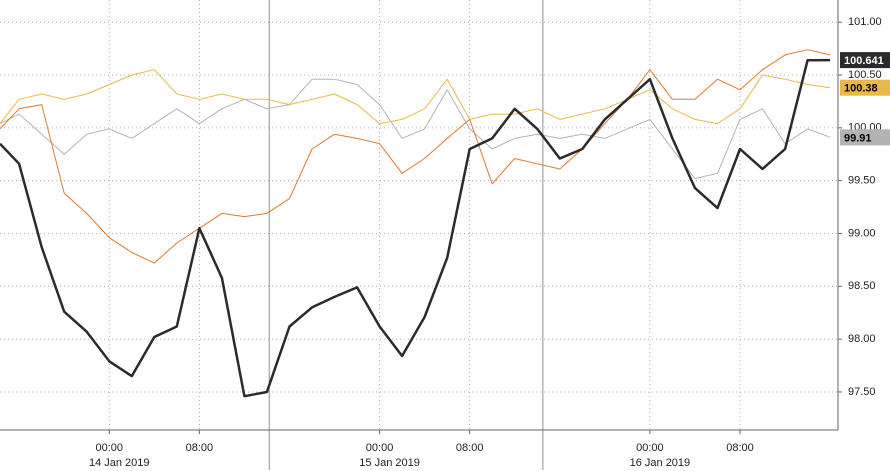  What do you see at coordinates (862, 392) in the screenshot?
I see `y-tick-label: 97.50` at bounding box center [862, 392].